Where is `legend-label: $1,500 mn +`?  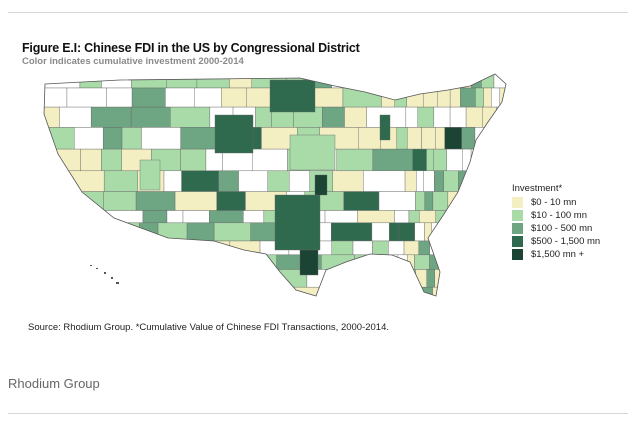
legend-label: $1,500 mn + is located at coordinates (558, 254).